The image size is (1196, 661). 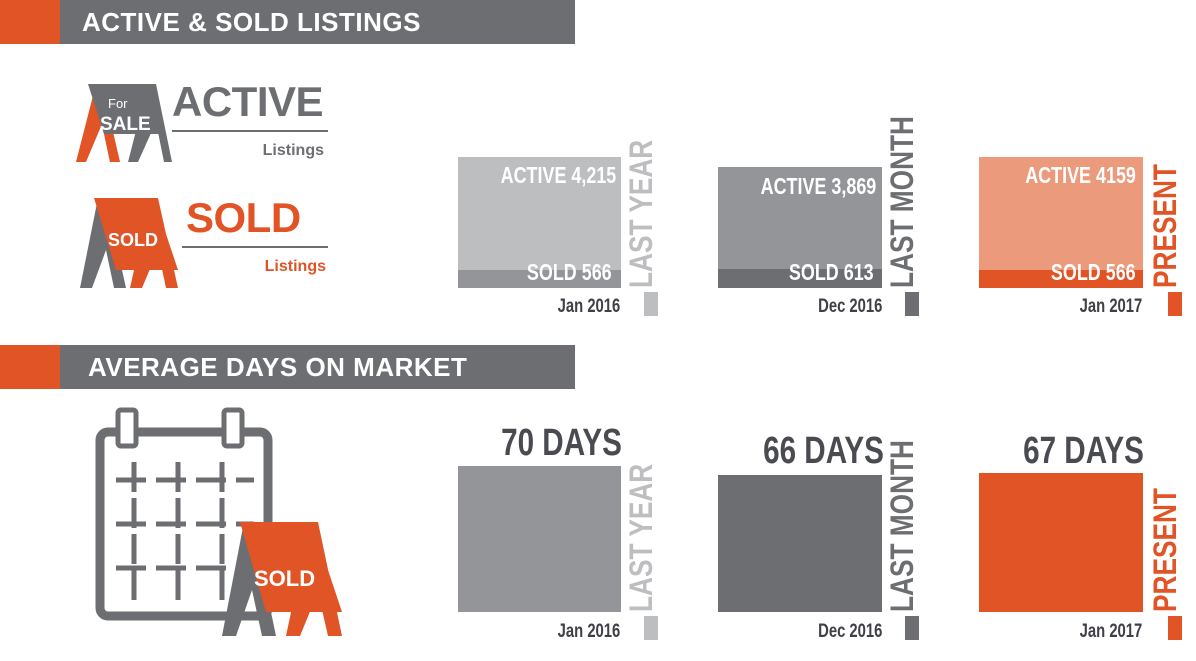 What do you see at coordinates (255, 247) in the screenshot?
I see `legend-sold-rule` at bounding box center [255, 247].